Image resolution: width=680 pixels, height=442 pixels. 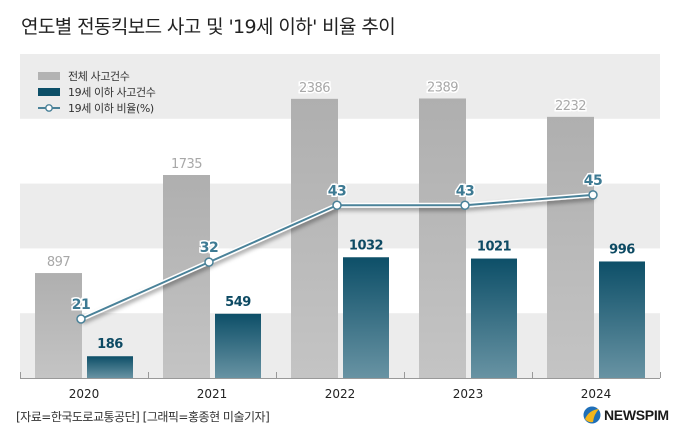 What do you see at coordinates (622, 319) in the screenshot?
I see `bar-youth-2024` at bounding box center [622, 319].